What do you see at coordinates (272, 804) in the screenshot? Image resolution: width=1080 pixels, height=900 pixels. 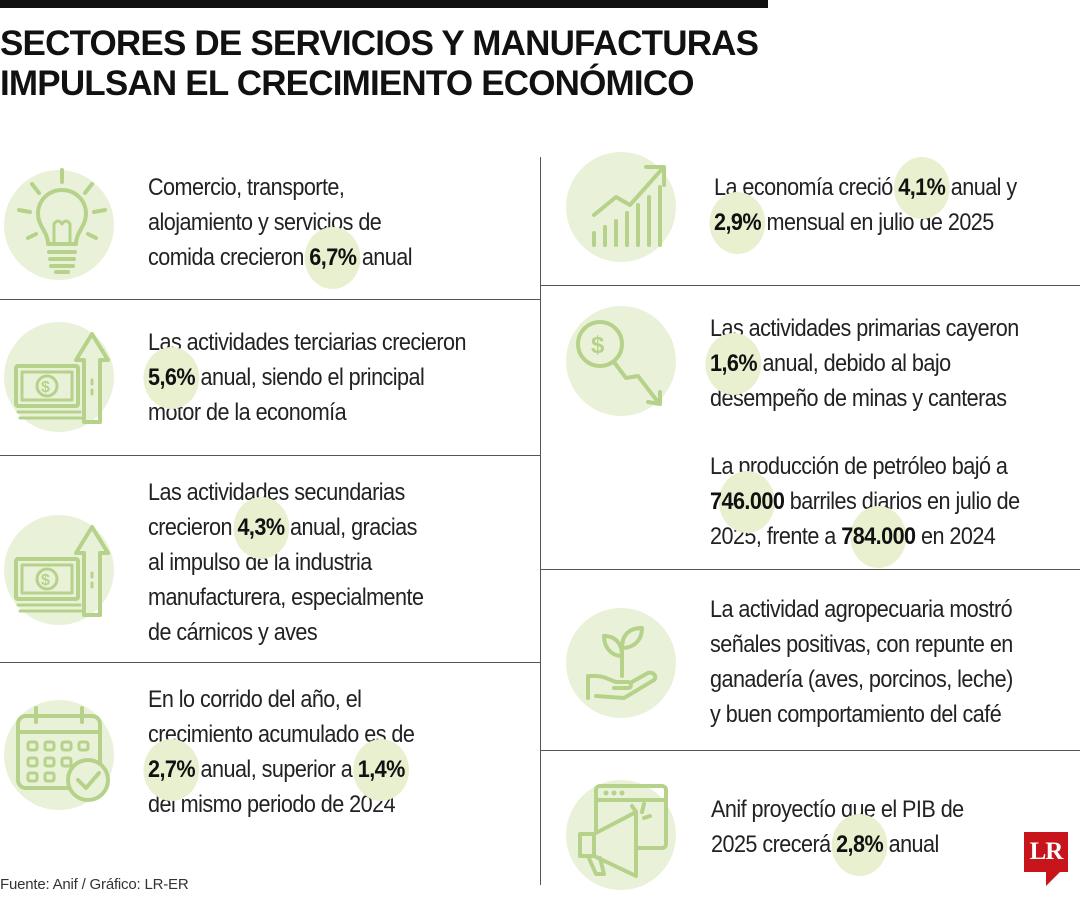 I see `text-segment: del mismo periodo de 2024` at bounding box center [272, 804].